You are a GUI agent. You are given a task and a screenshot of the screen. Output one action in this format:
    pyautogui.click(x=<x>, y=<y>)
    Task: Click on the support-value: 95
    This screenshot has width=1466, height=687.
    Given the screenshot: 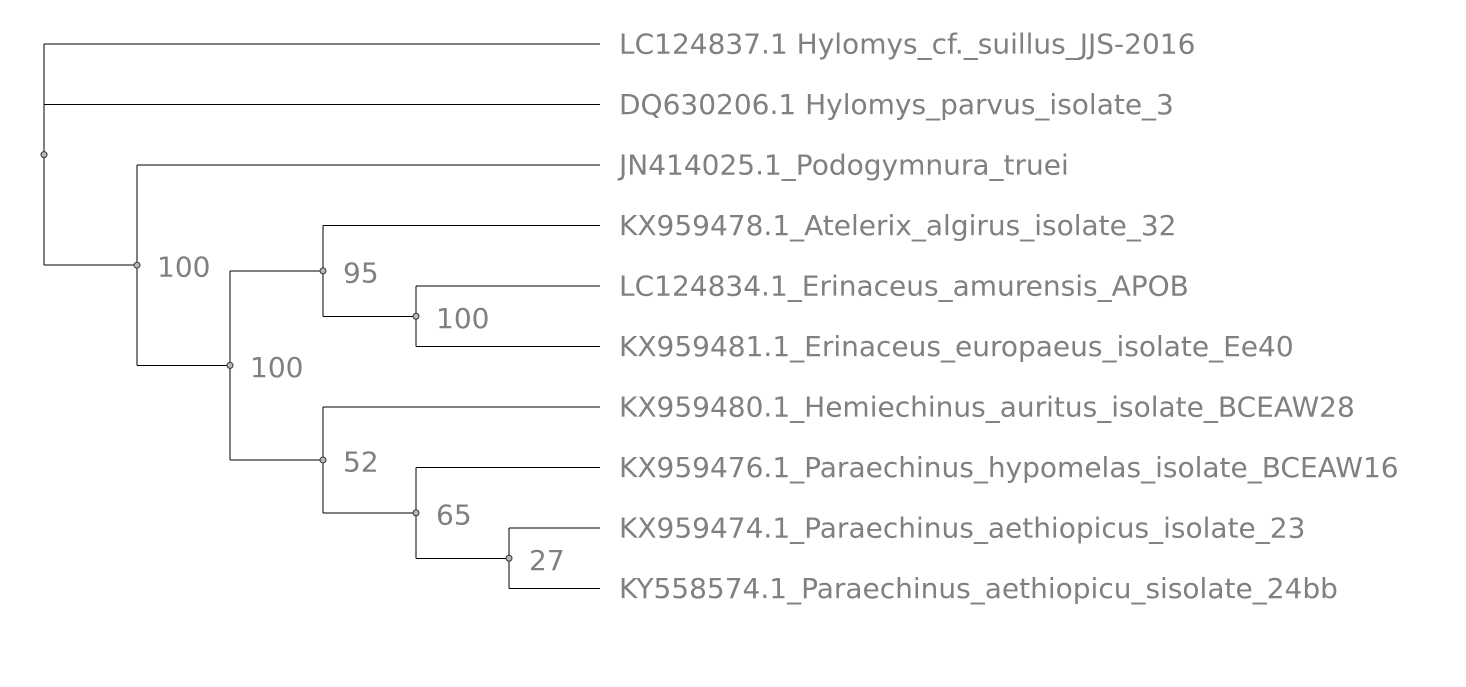 What is the action you would take?
    pyautogui.click(x=361, y=272)
    